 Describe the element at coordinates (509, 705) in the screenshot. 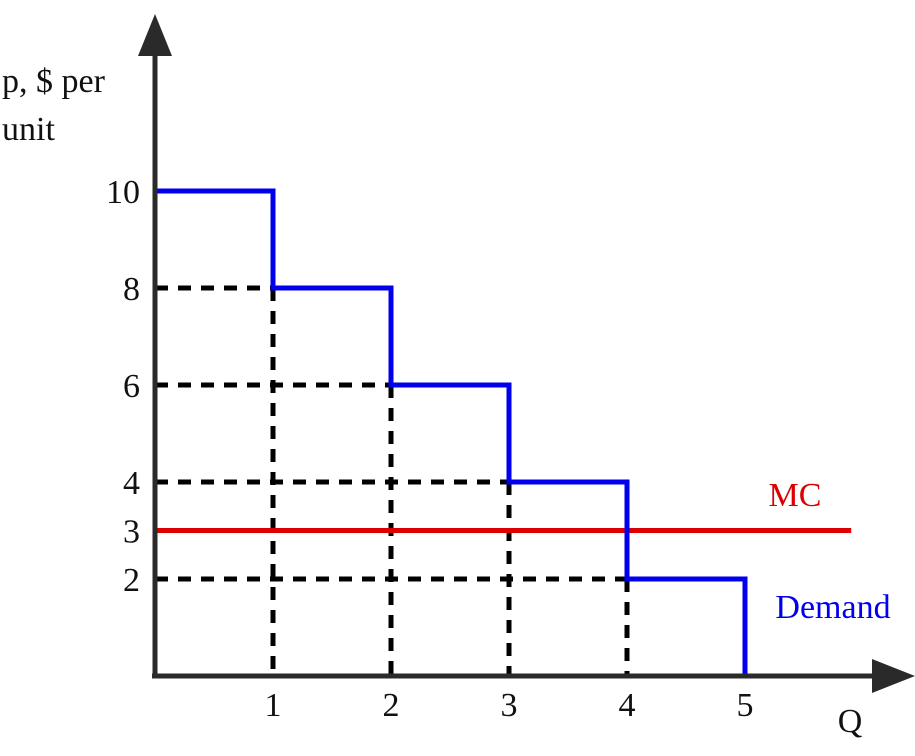

I see `x-tick-label-3: 3` at that location.